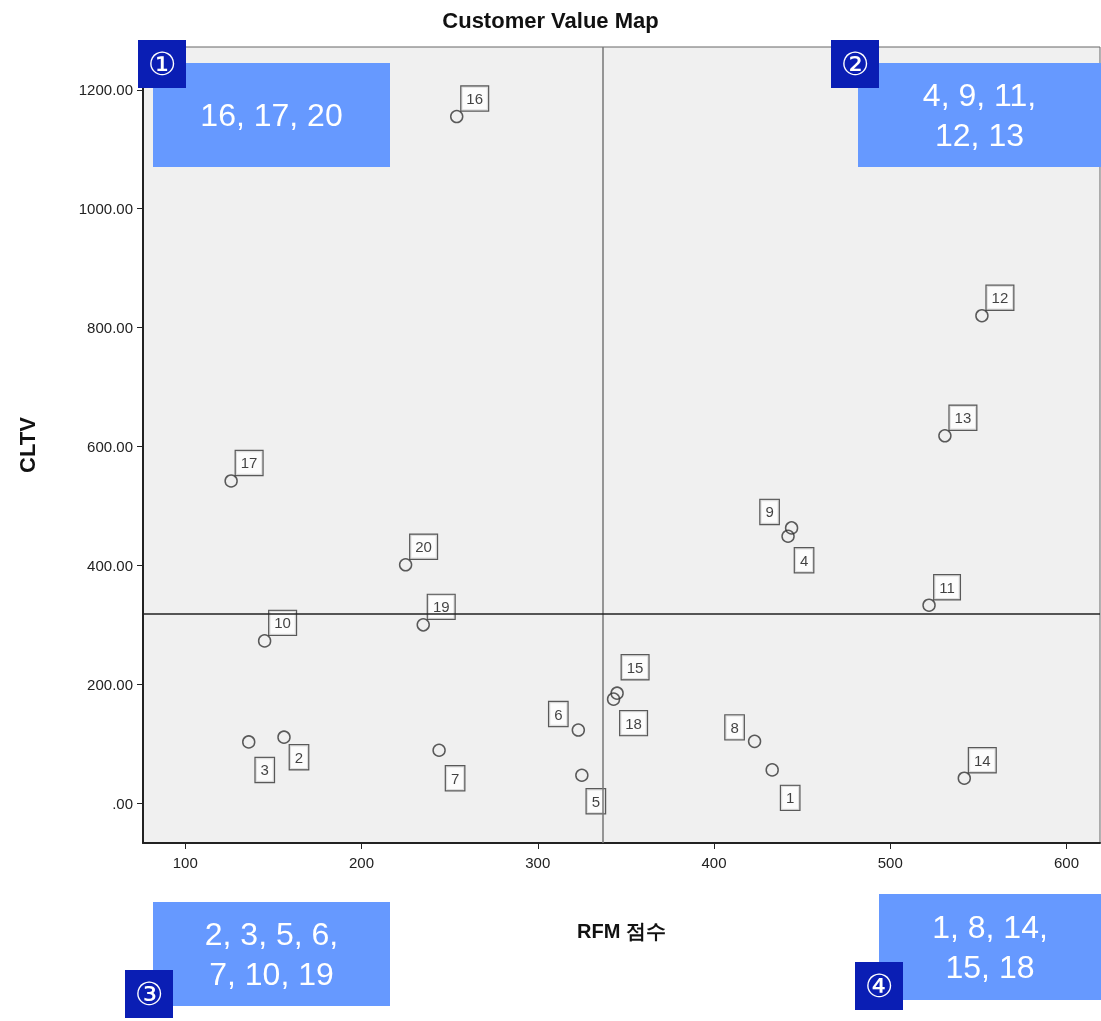 This screenshot has width=1101, height=1021. What do you see at coordinates (538, 862) in the screenshot?
I see `x-tick-label: 300` at bounding box center [538, 862].